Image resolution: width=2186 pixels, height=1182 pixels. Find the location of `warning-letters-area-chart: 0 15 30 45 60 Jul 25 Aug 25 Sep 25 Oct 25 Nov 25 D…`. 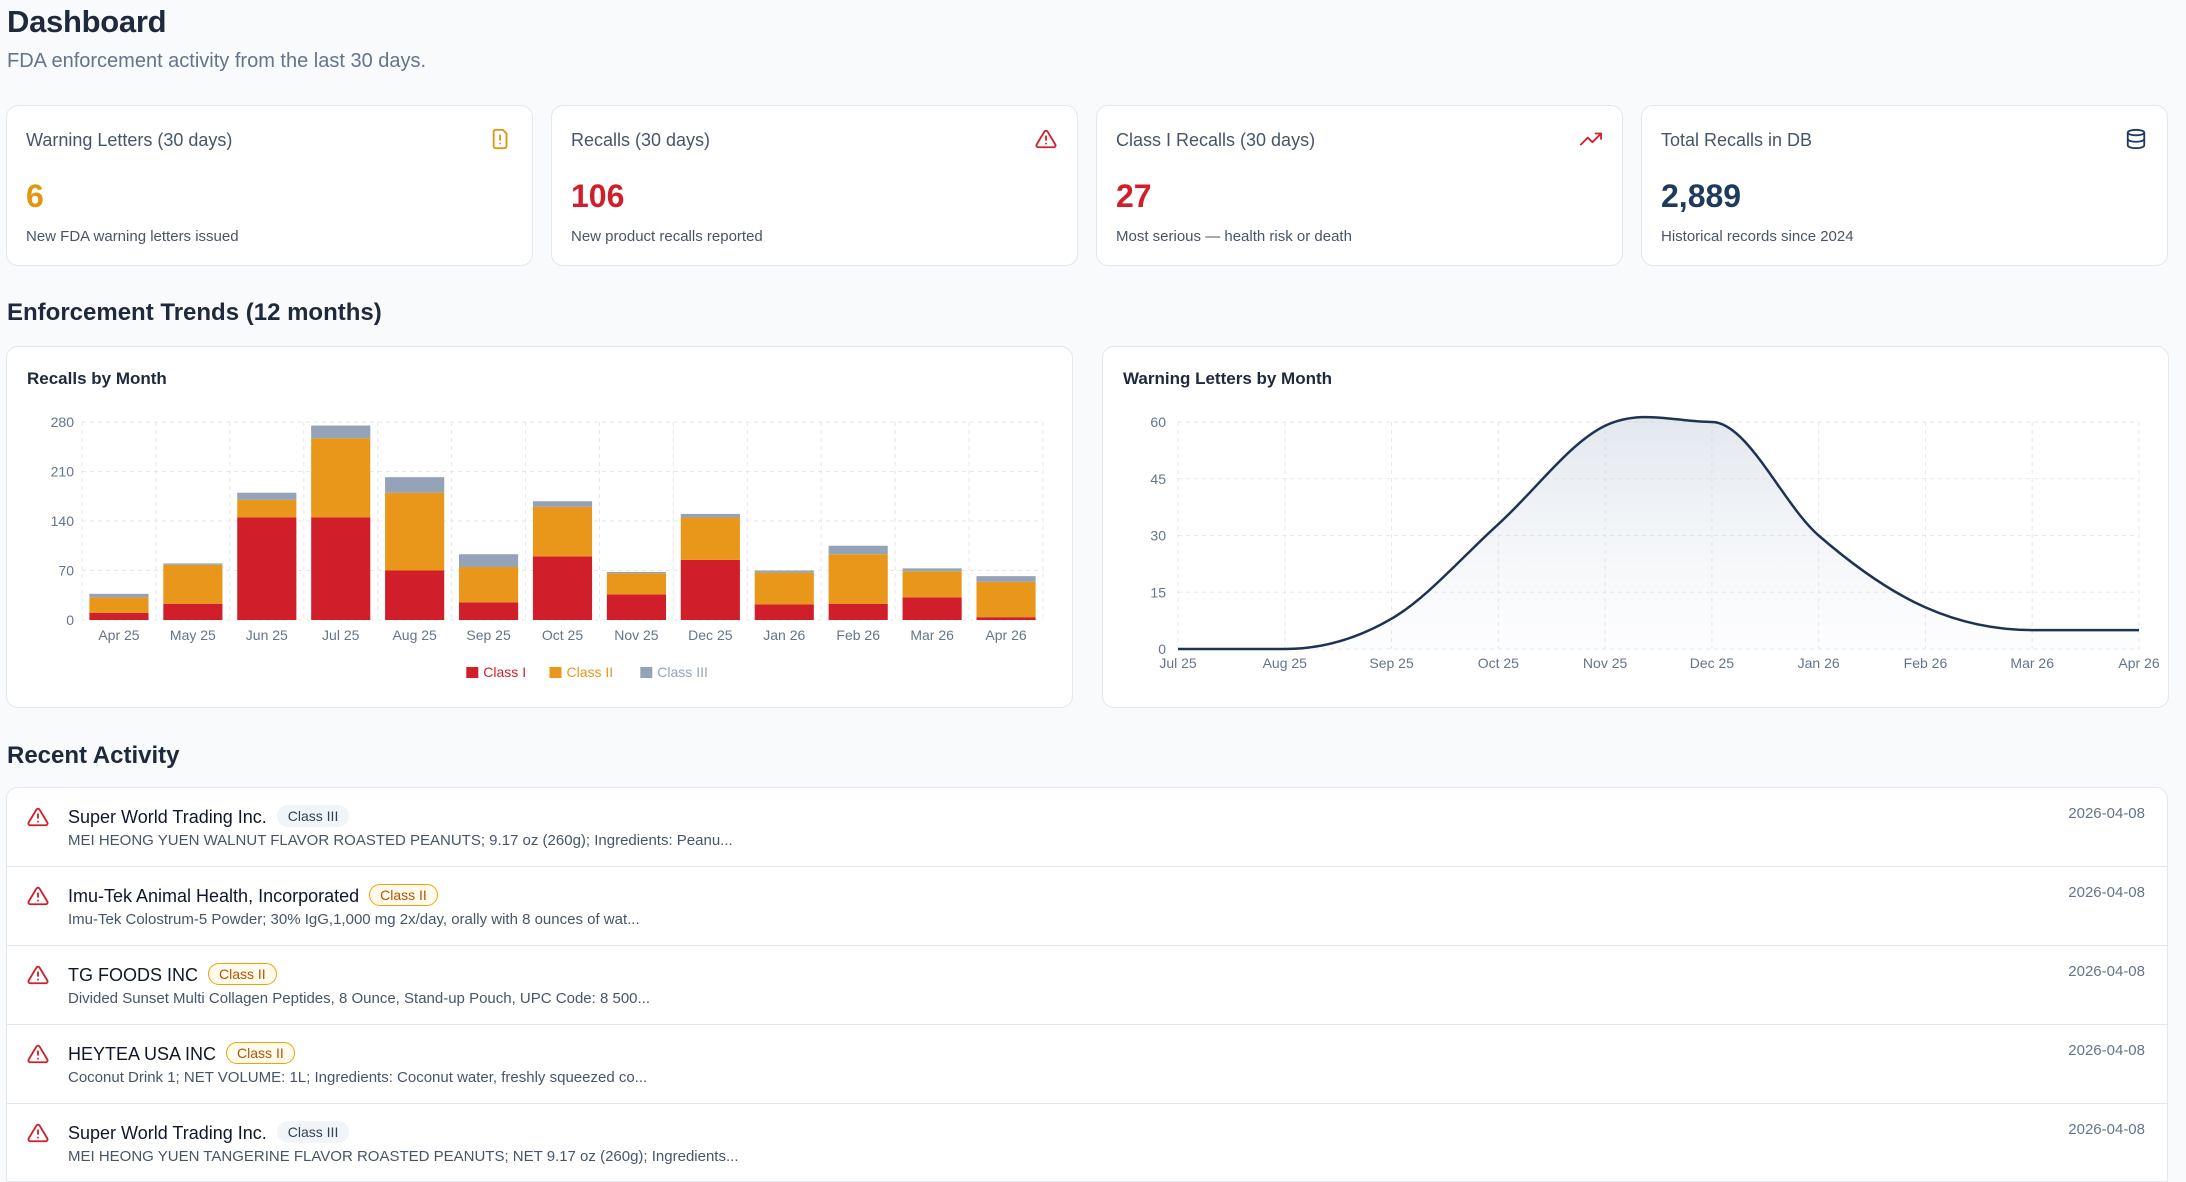

warning-letters-area-chart: 0 15 30 45 60 Jul 25 Aug 25 Sep 25 Oct 25 Nov 25 D… is located at coordinates (1654, 542).